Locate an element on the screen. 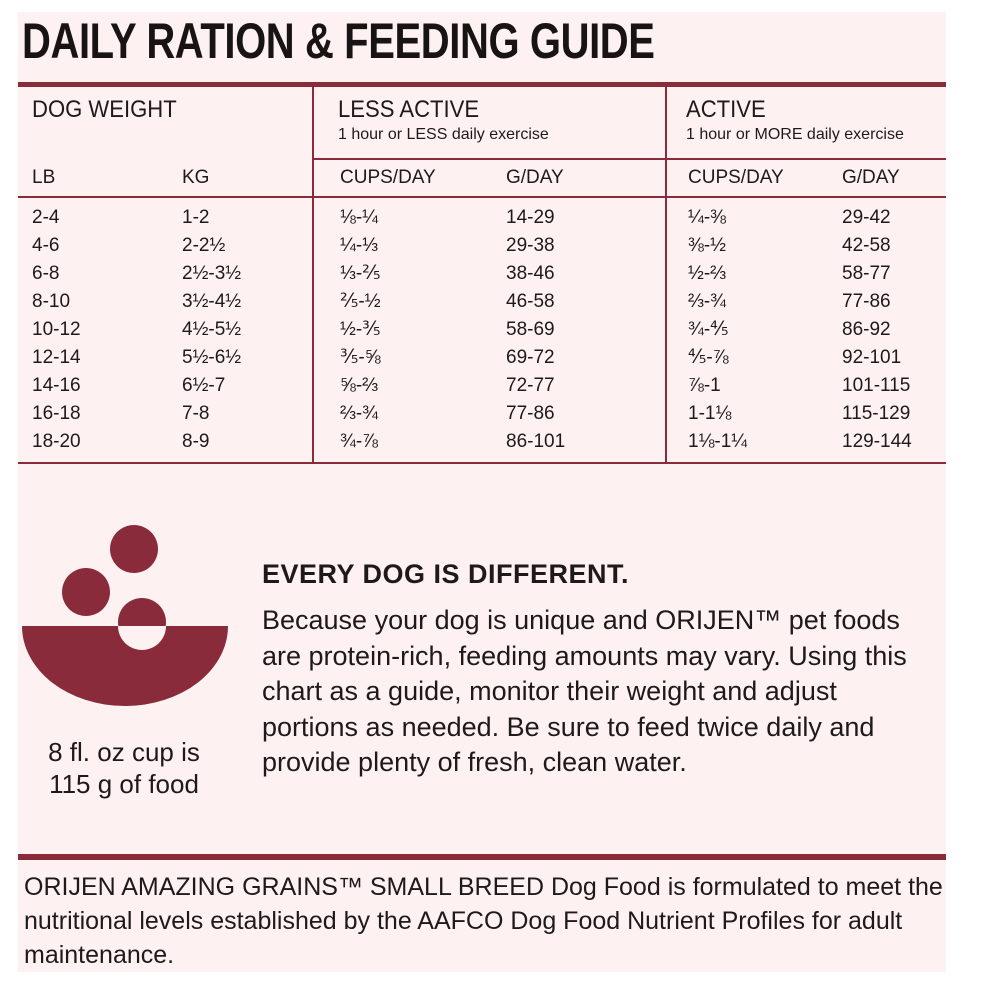  cell-kg: 7-8 is located at coordinates (196, 413).